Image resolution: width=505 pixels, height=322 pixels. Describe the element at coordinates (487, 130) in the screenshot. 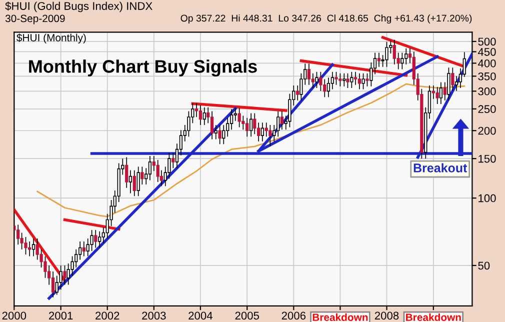

I see `y-tick-label: 200` at that location.